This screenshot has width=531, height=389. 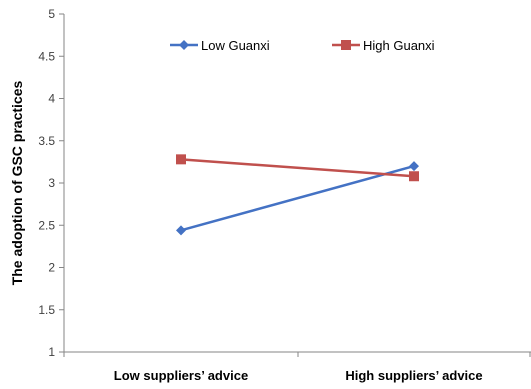 What do you see at coordinates (399, 45) in the screenshot?
I see `legend-label: High Guanxi` at bounding box center [399, 45].